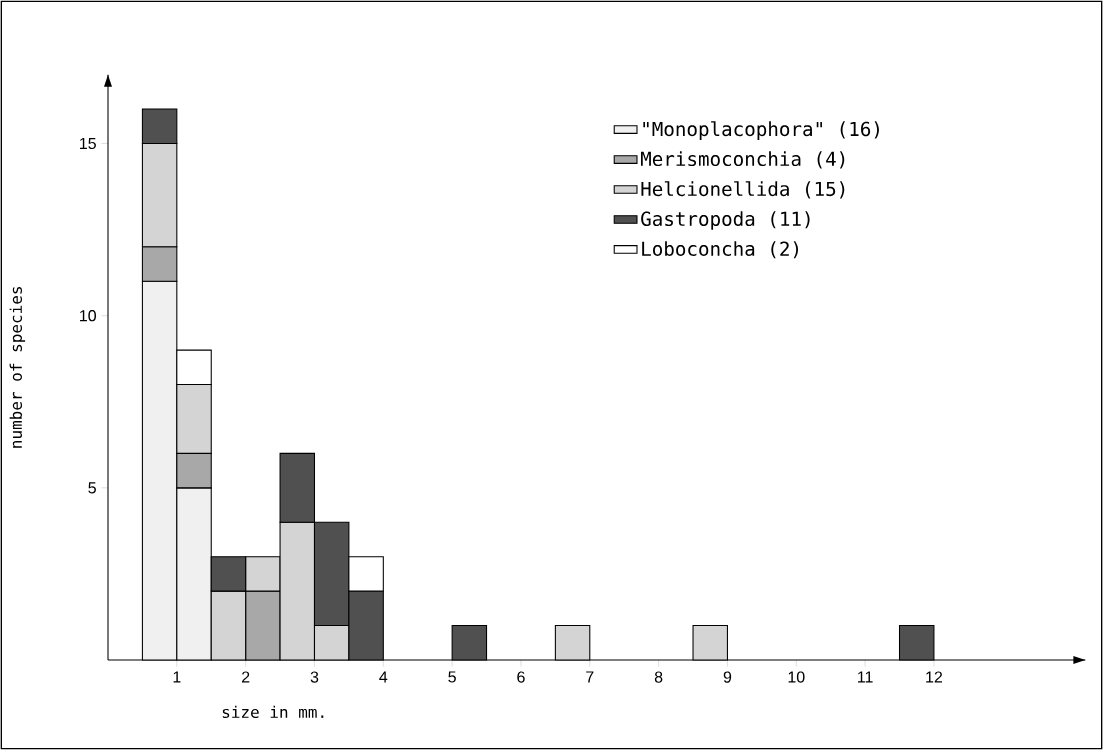 The height and width of the screenshot is (750, 1103). I want to click on y-tick-label: 5, so click(92, 488).